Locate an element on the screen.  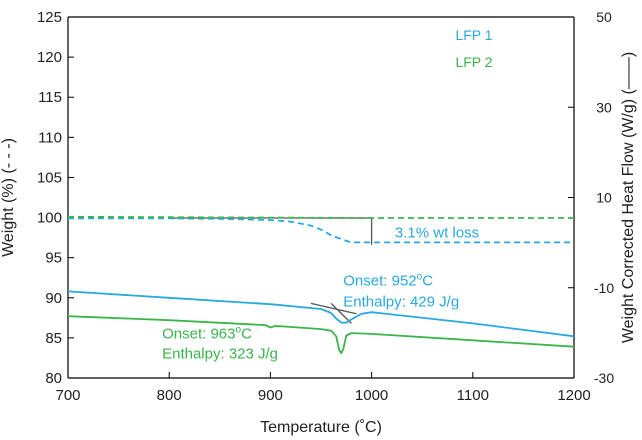
y-left-axis-label: Weight (%) (- - -) is located at coordinates (8, 197).